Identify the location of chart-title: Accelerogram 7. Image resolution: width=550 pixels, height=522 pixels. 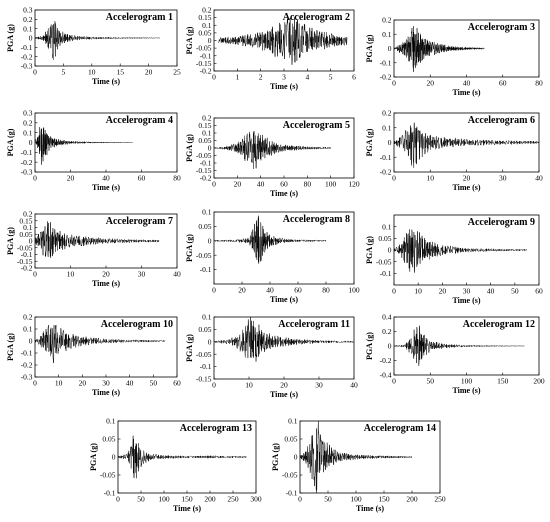
(139, 221).